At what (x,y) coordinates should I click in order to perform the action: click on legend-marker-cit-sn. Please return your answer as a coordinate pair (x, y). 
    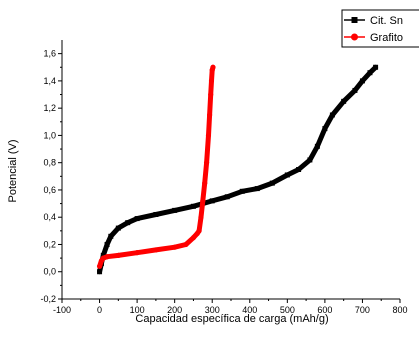
    Looking at the image, I should click on (354, 20).